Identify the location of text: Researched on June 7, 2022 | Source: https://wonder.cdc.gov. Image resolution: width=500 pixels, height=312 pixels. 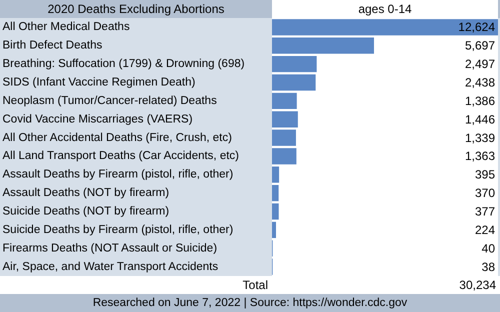
(250, 303).